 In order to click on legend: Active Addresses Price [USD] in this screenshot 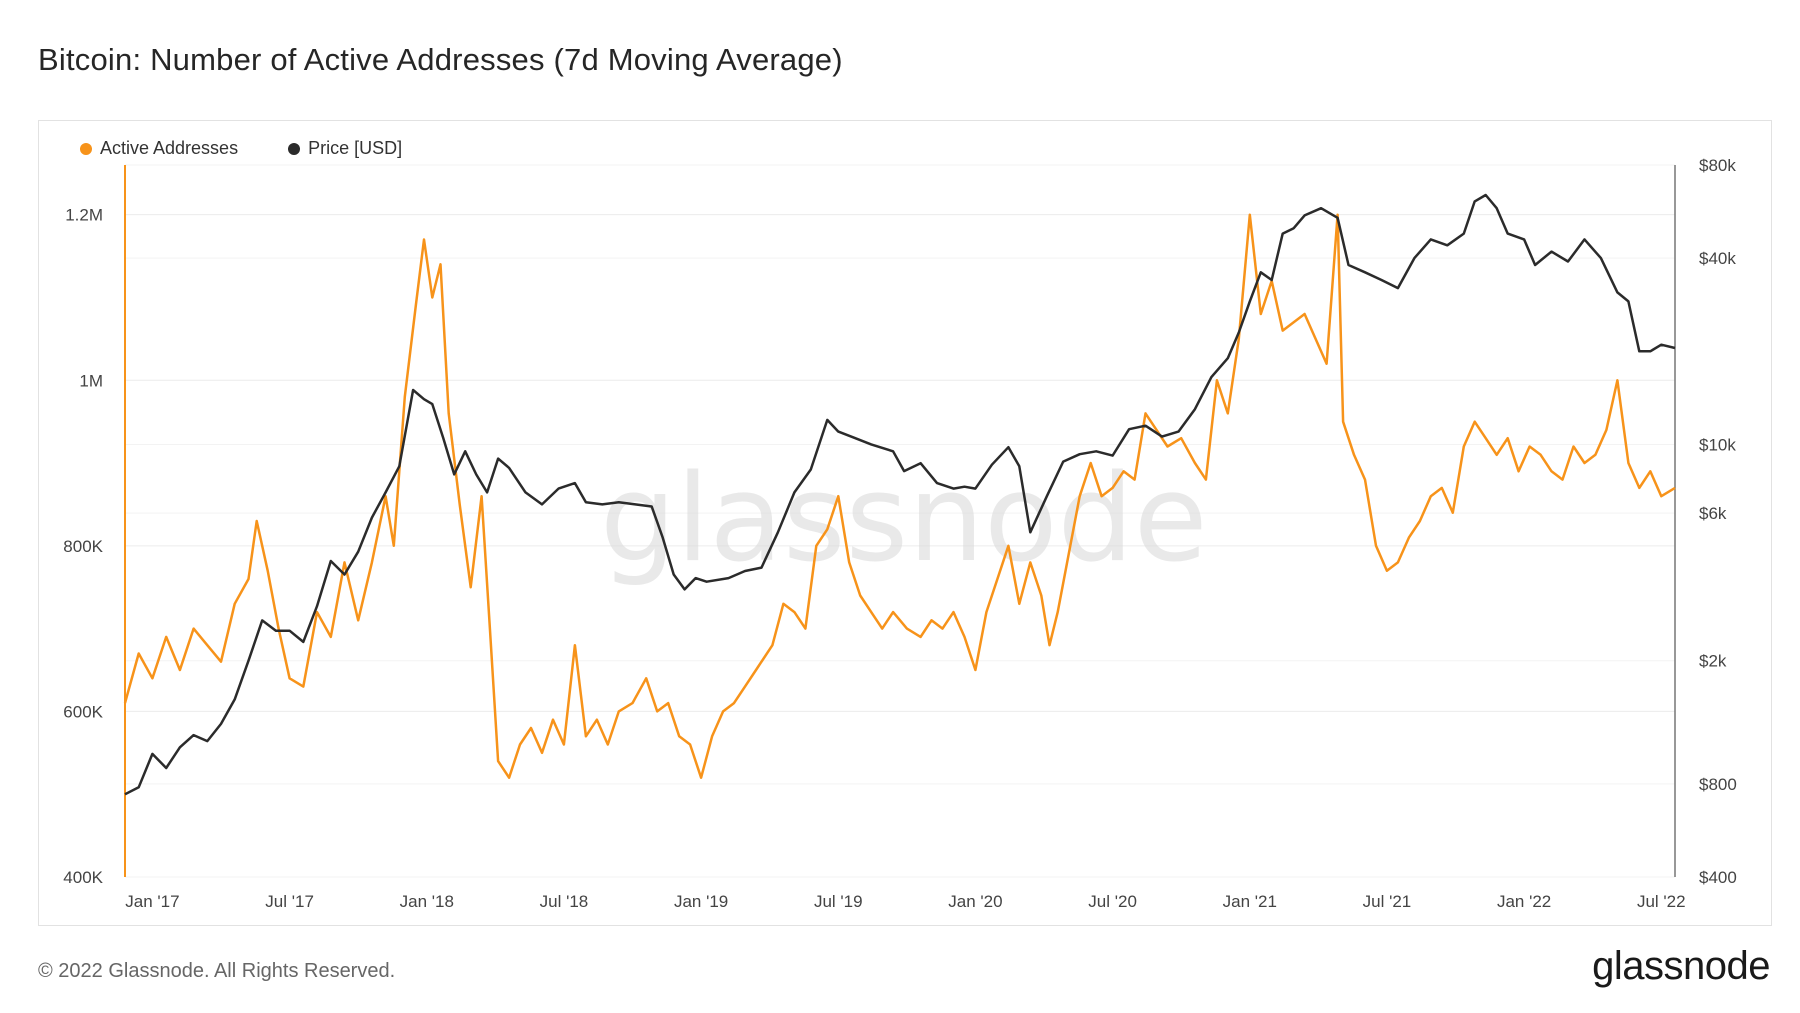, I will do `click(241, 148)`.